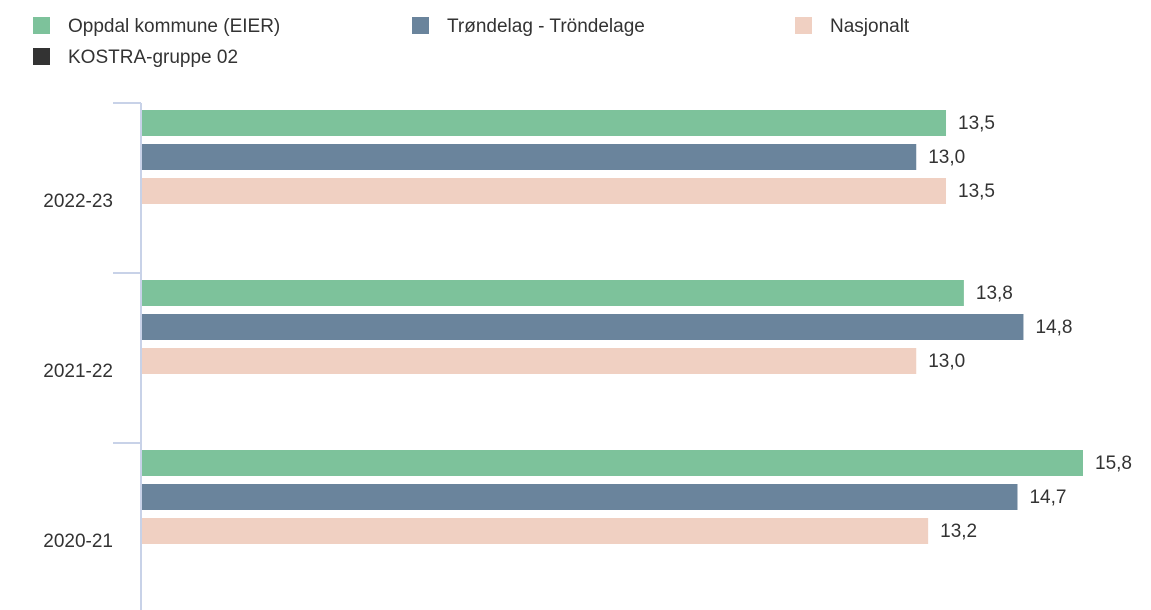 This screenshot has width=1151, height=610. Describe the element at coordinates (870, 26) in the screenshot. I see `legend-label: Nasjonalt` at that location.